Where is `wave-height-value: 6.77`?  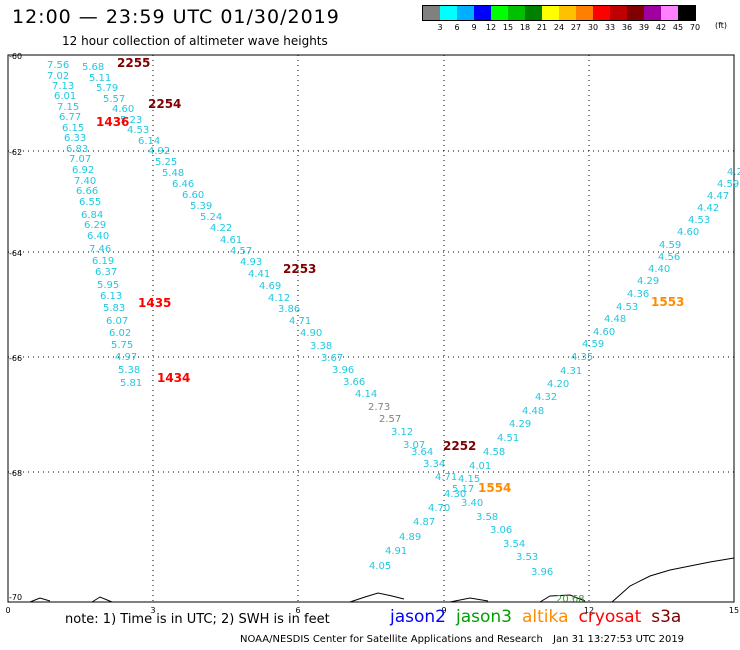 wave-height-value: 6.77 is located at coordinates (70, 117).